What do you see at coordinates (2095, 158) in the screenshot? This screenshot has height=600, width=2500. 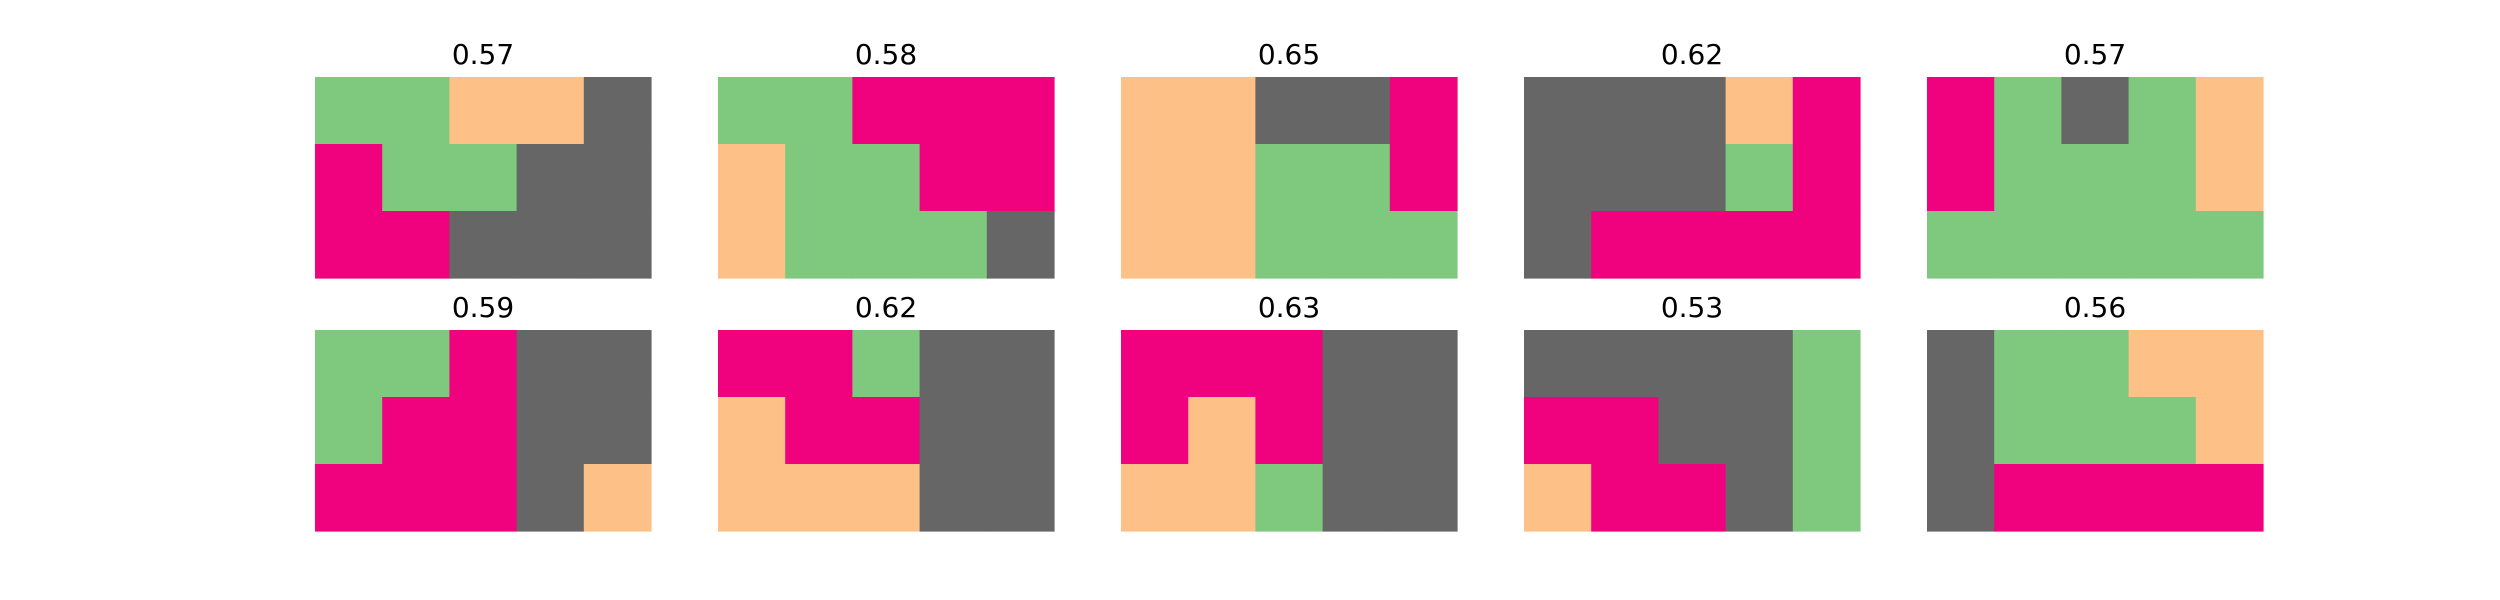 I see `panel-5: 0.57` at bounding box center [2095, 158].